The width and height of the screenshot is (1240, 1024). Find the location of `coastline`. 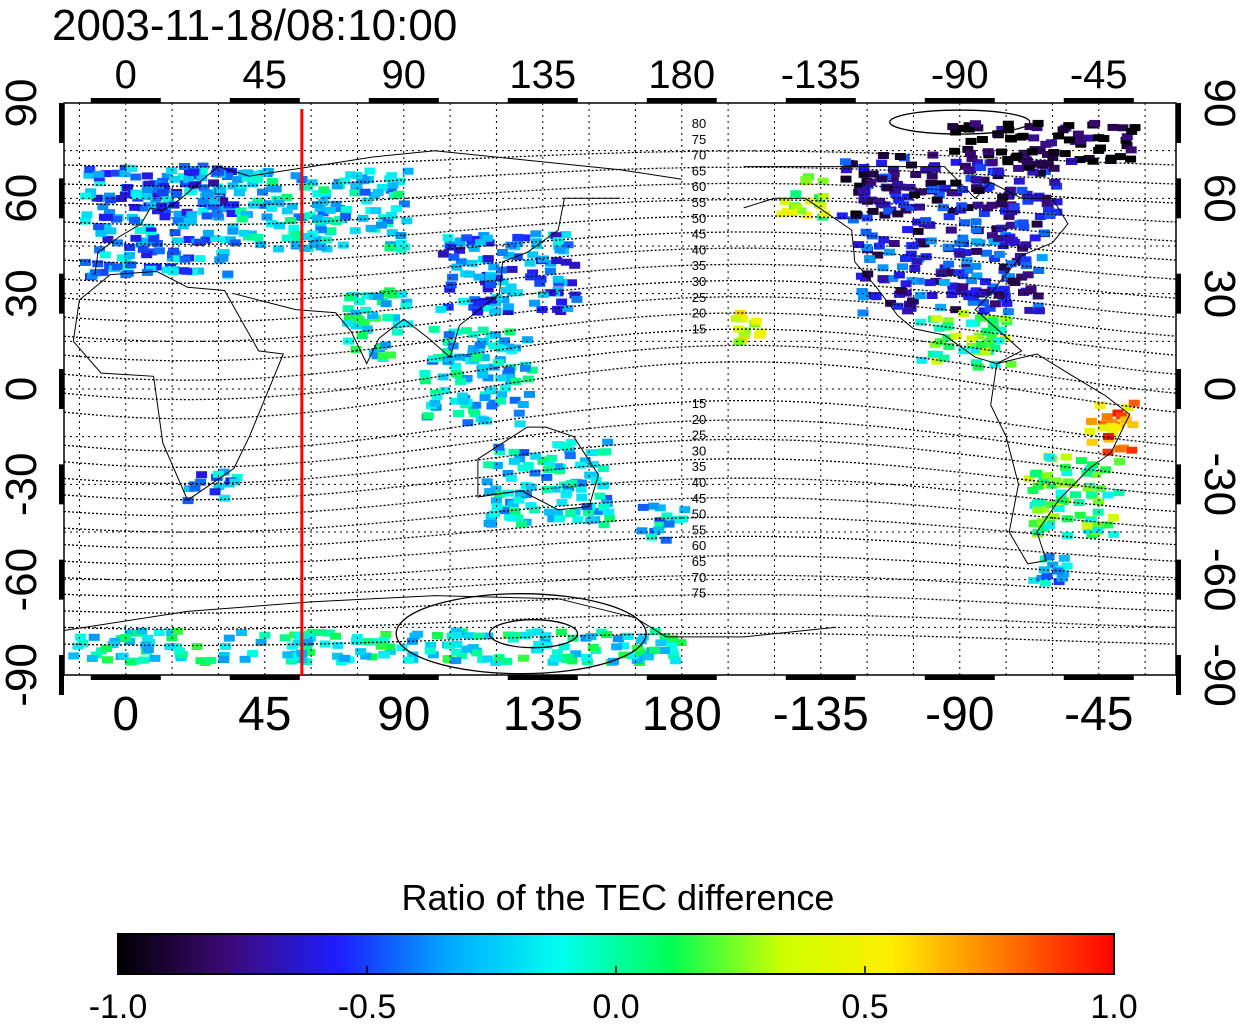

coastline is located at coordinates (906, 265).